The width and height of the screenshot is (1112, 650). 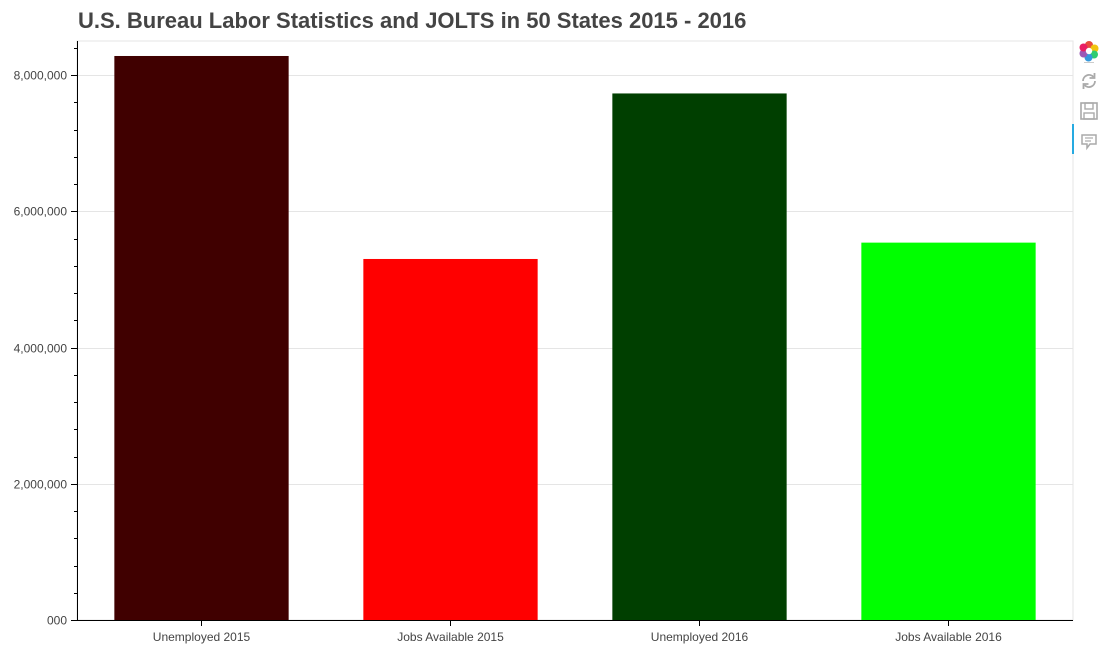 What do you see at coordinates (45, 338) in the screenshot?
I see `y-axis-ticks: 000 2,000,000 4,000,000 6,000,000 8,000,000` at bounding box center [45, 338].